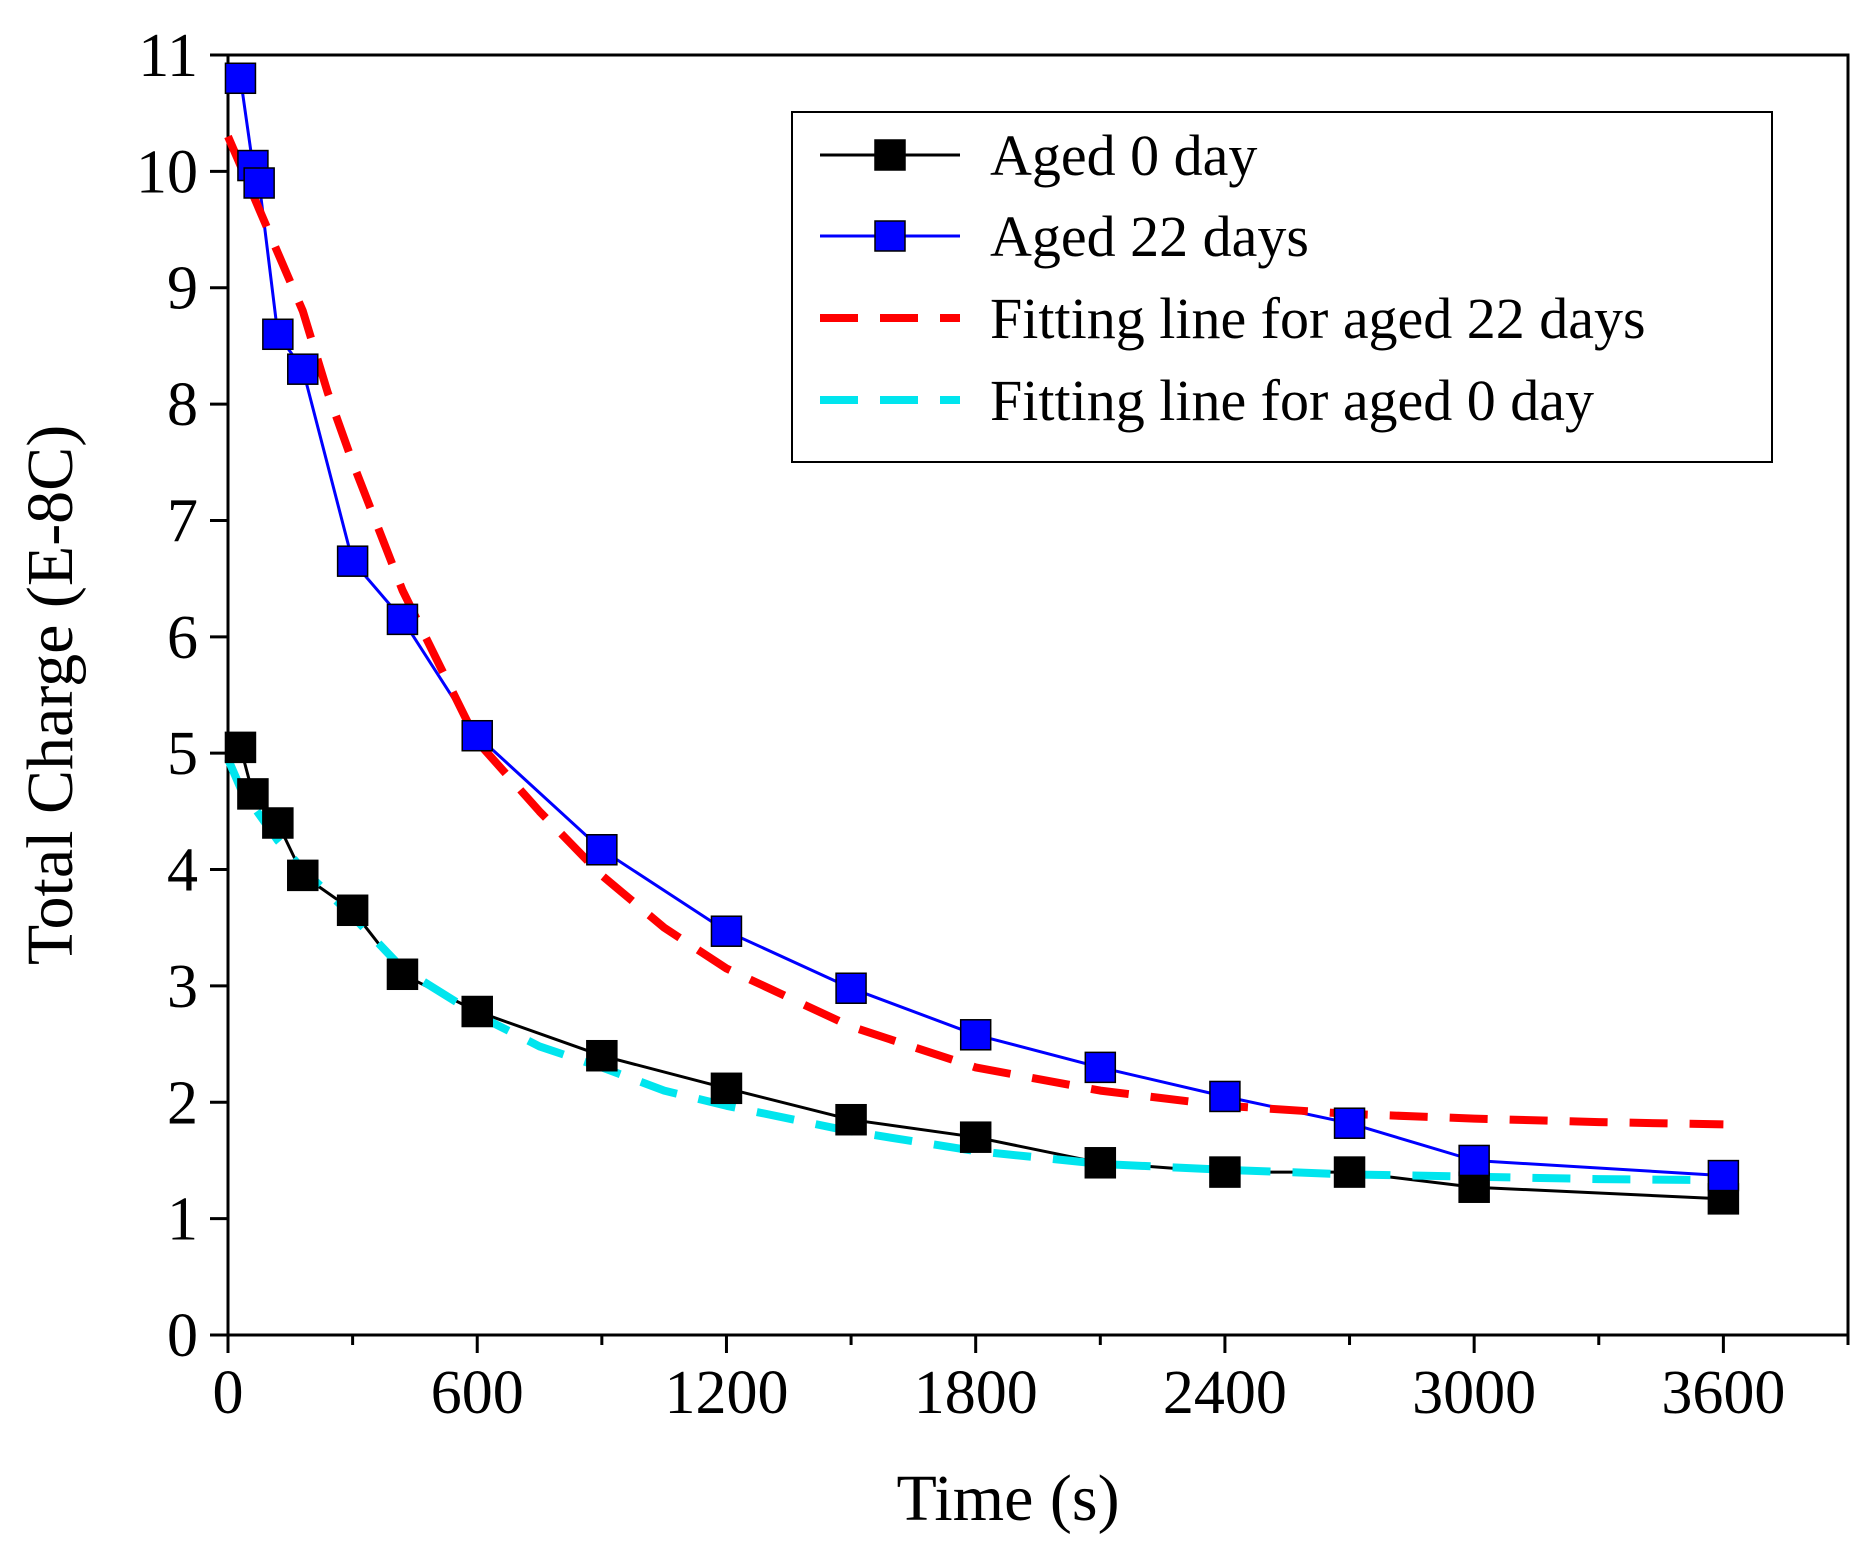 This screenshot has height=1549, width=1861. I want to click on y-tick-label: 7, so click(182, 521).